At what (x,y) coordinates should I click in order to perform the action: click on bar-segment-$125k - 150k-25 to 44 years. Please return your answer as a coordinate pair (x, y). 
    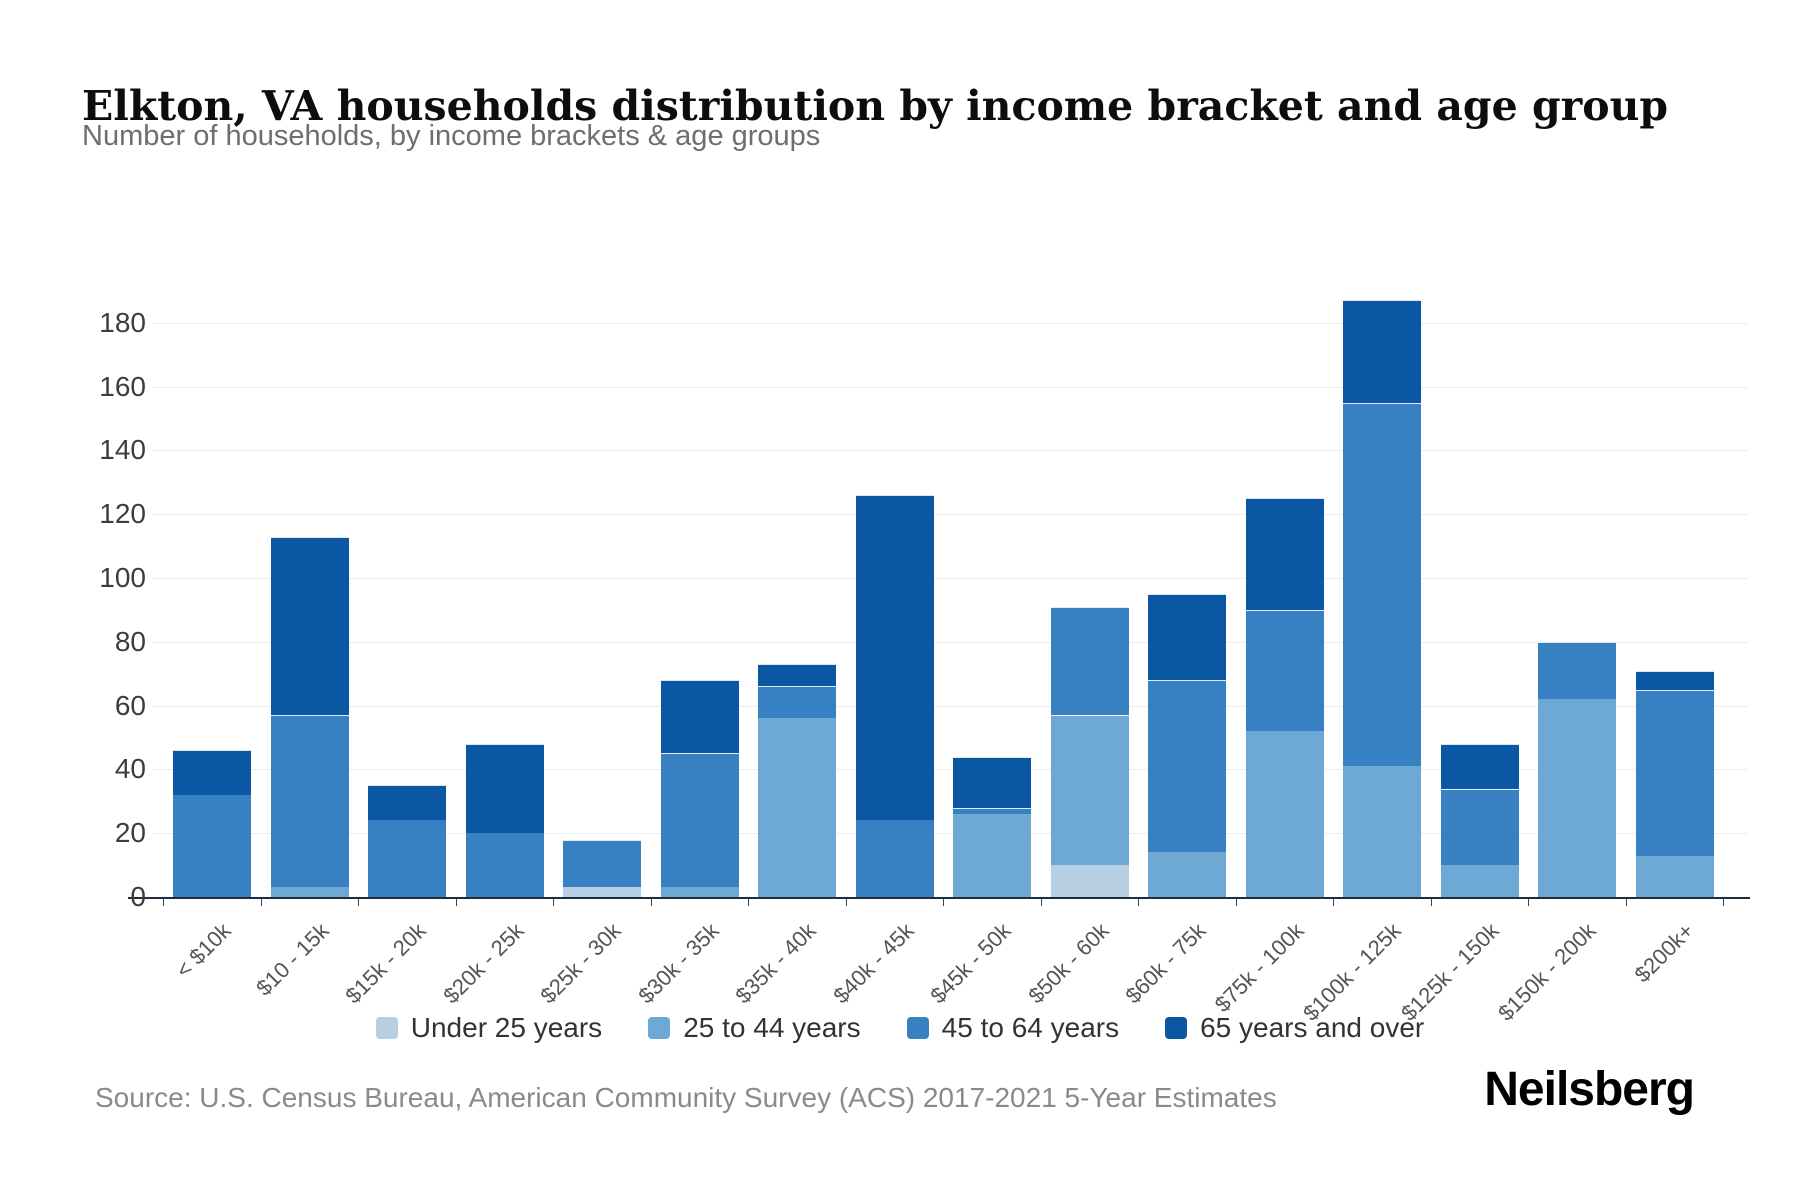
    Looking at the image, I should click on (1479, 881).